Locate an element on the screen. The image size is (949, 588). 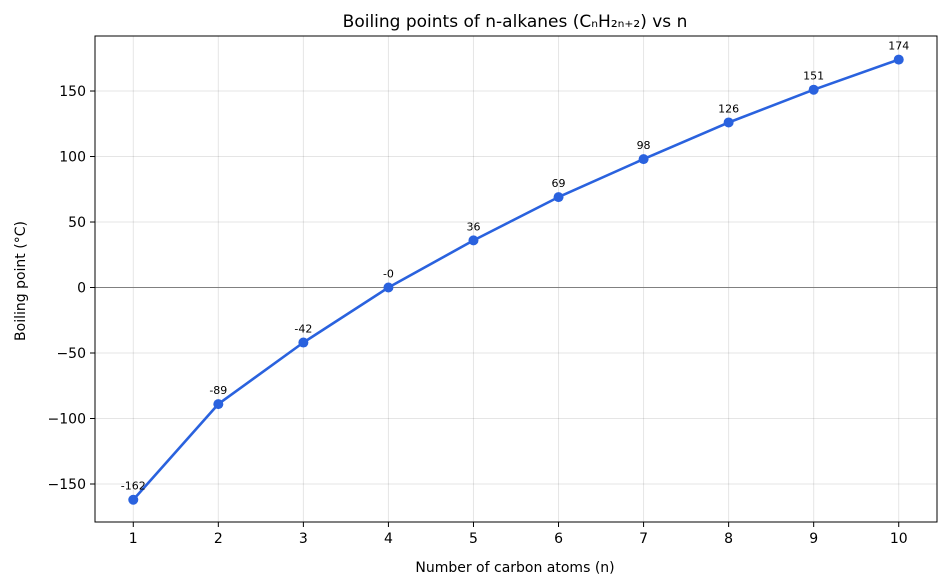
y-tick-label: 0 is located at coordinates (81, 289).